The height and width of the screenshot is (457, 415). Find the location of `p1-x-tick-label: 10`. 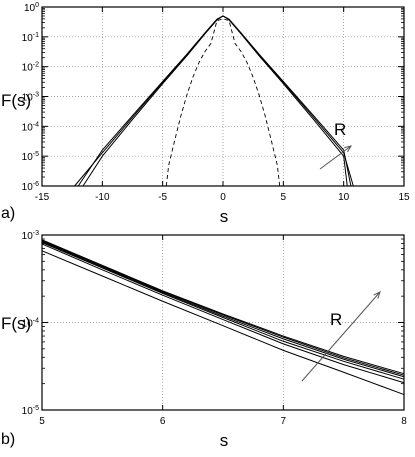

p1-x-tick-label: 10 is located at coordinates (344, 197).